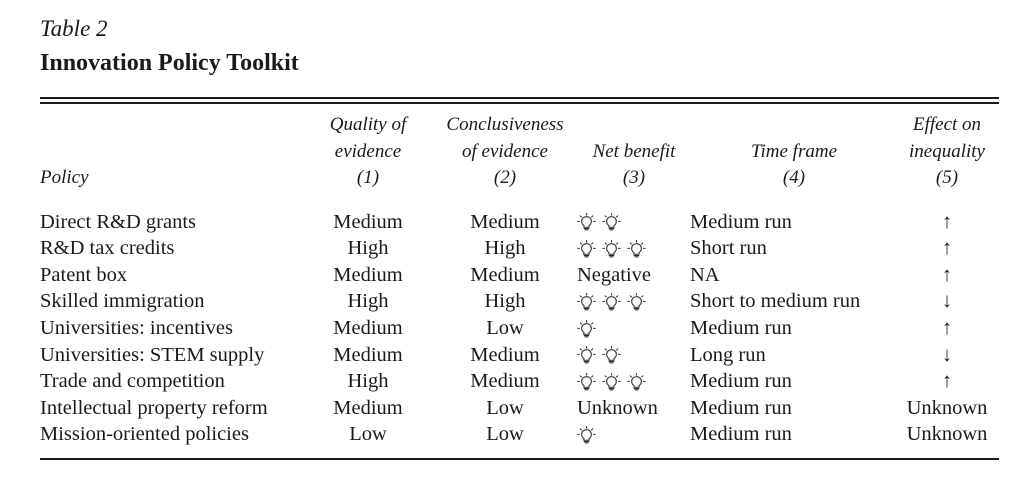  I want to click on header-line: (1), so click(368, 177).